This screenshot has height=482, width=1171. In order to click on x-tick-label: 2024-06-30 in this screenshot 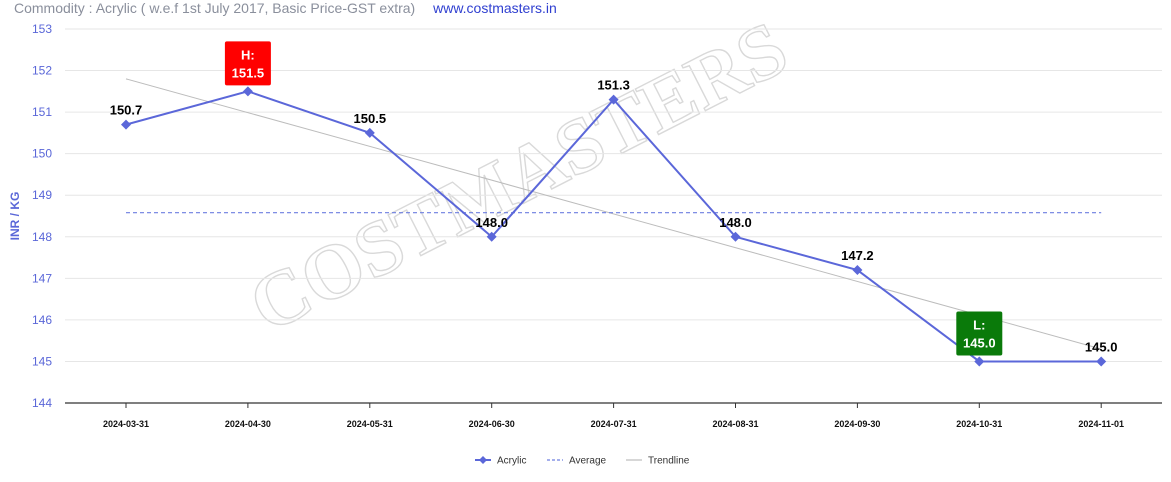, I will do `click(492, 424)`.